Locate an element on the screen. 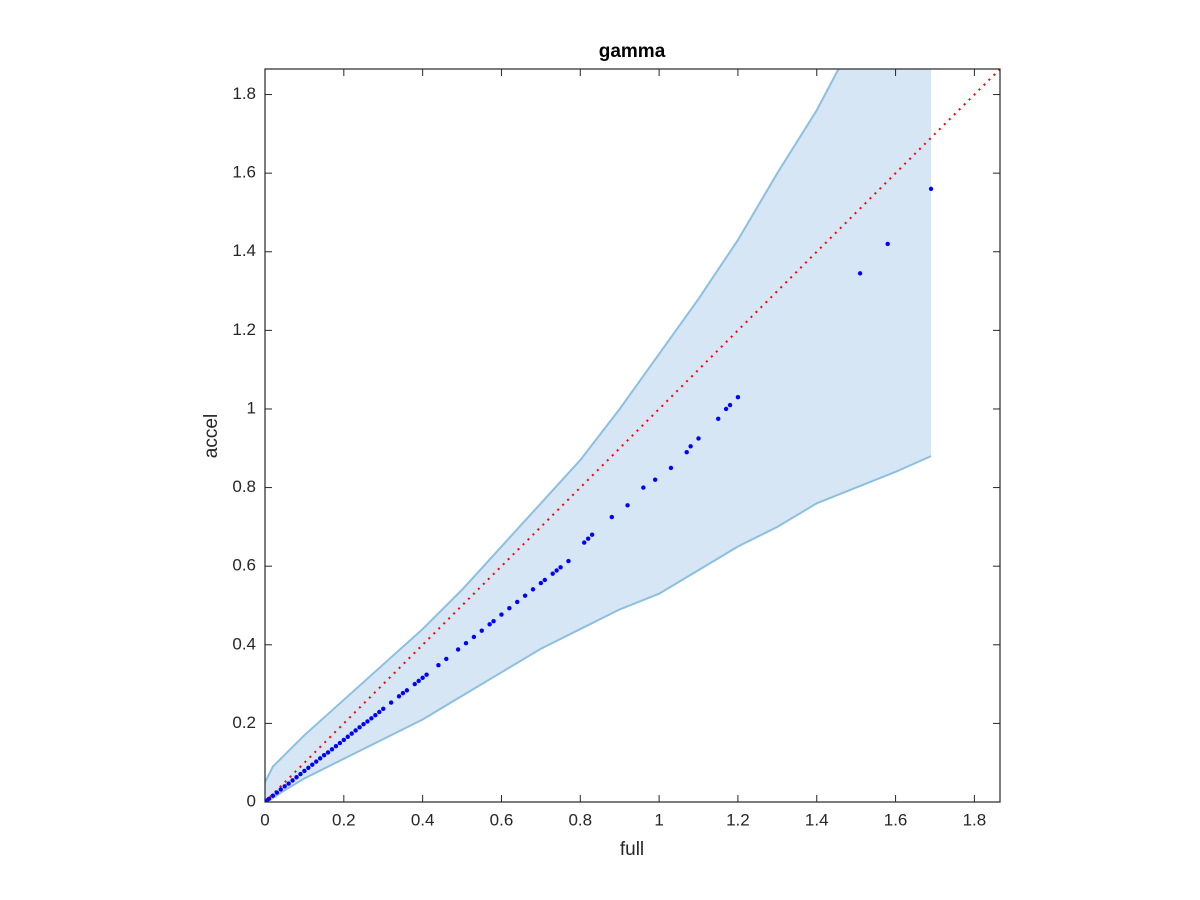 This screenshot has width=1200, height=900. y-tick-label: 1.6 is located at coordinates (244, 172).